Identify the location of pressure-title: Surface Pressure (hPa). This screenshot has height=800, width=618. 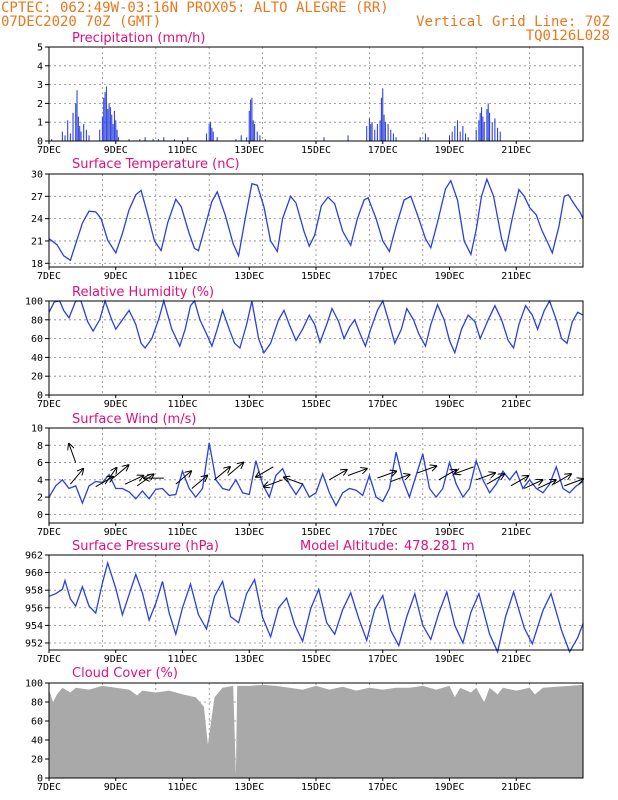
(145, 546).